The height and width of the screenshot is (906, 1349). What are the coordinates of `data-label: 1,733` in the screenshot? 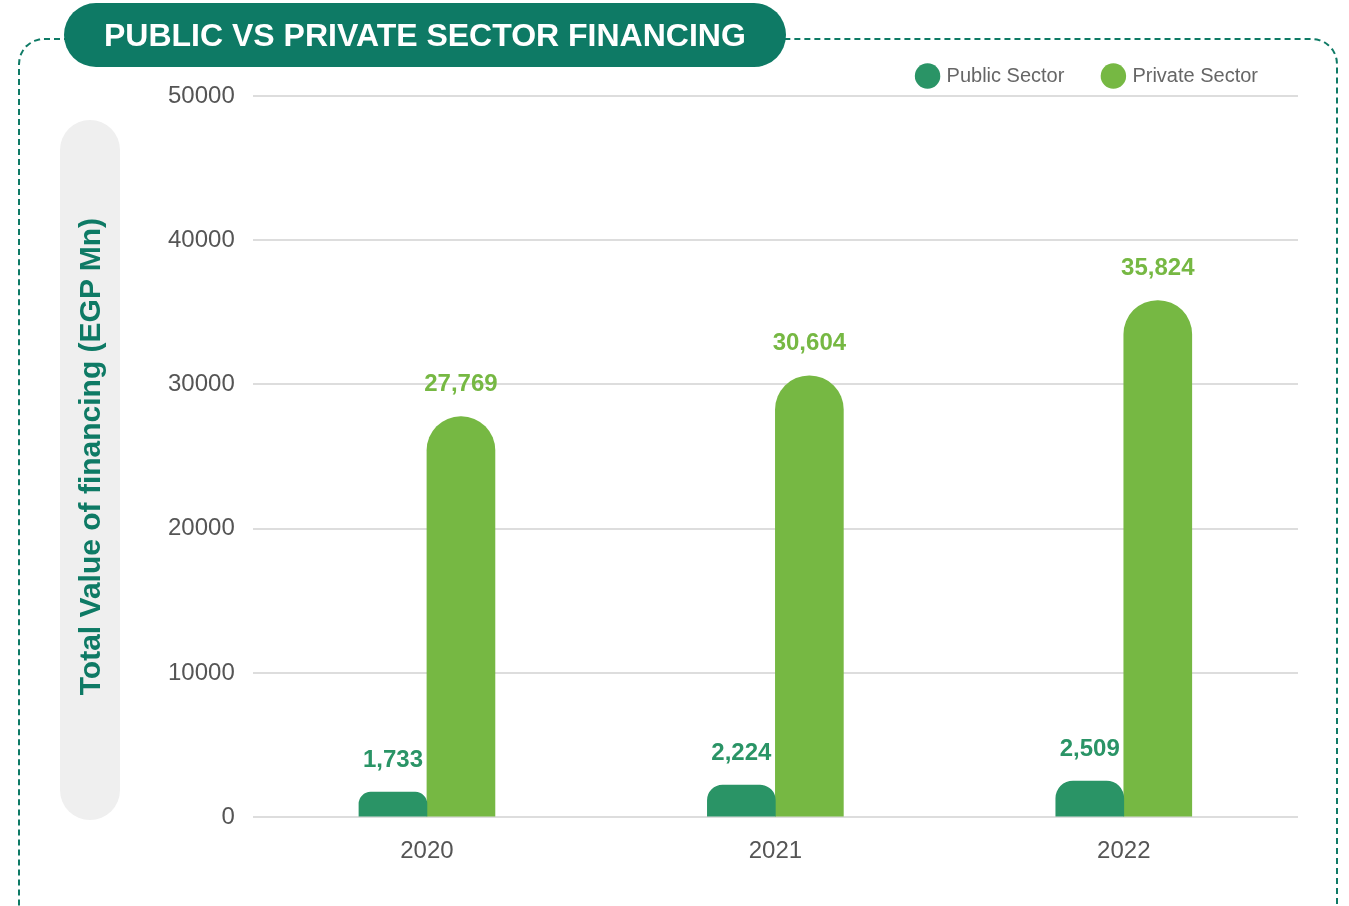 It's located at (392, 758).